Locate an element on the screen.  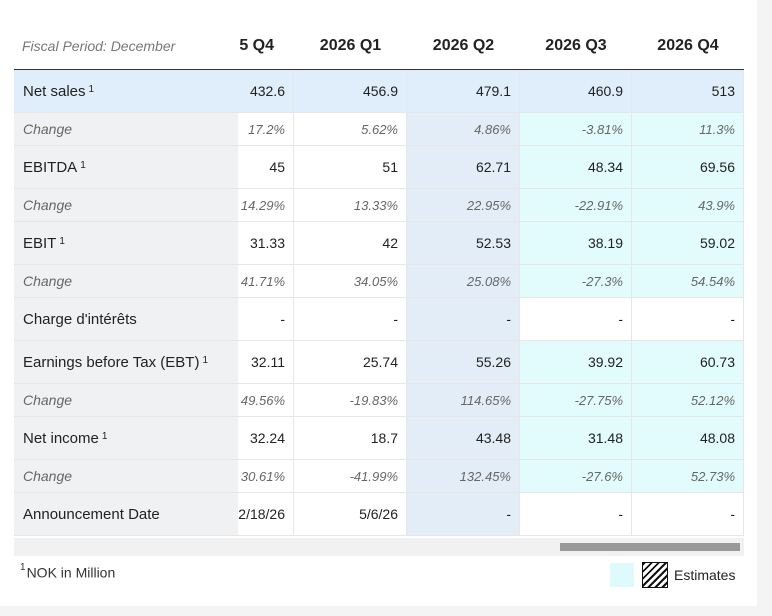
table-cell: 132.45% is located at coordinates (463, 476).